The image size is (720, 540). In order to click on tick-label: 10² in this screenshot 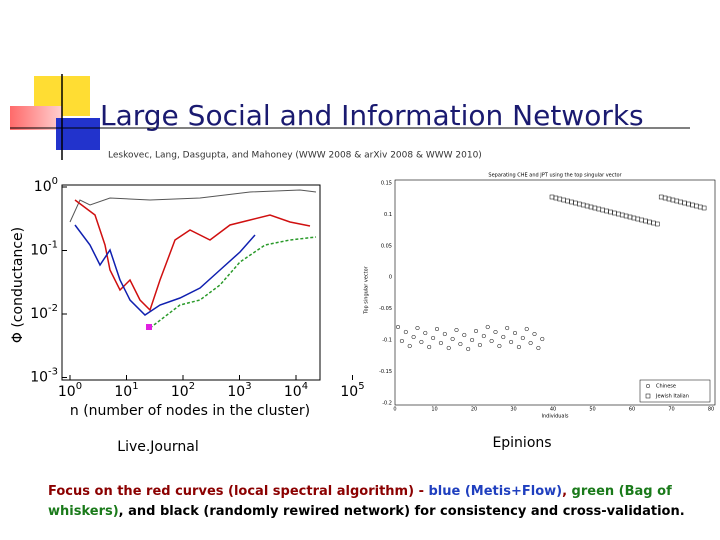, I will do `click(183, 390)`.